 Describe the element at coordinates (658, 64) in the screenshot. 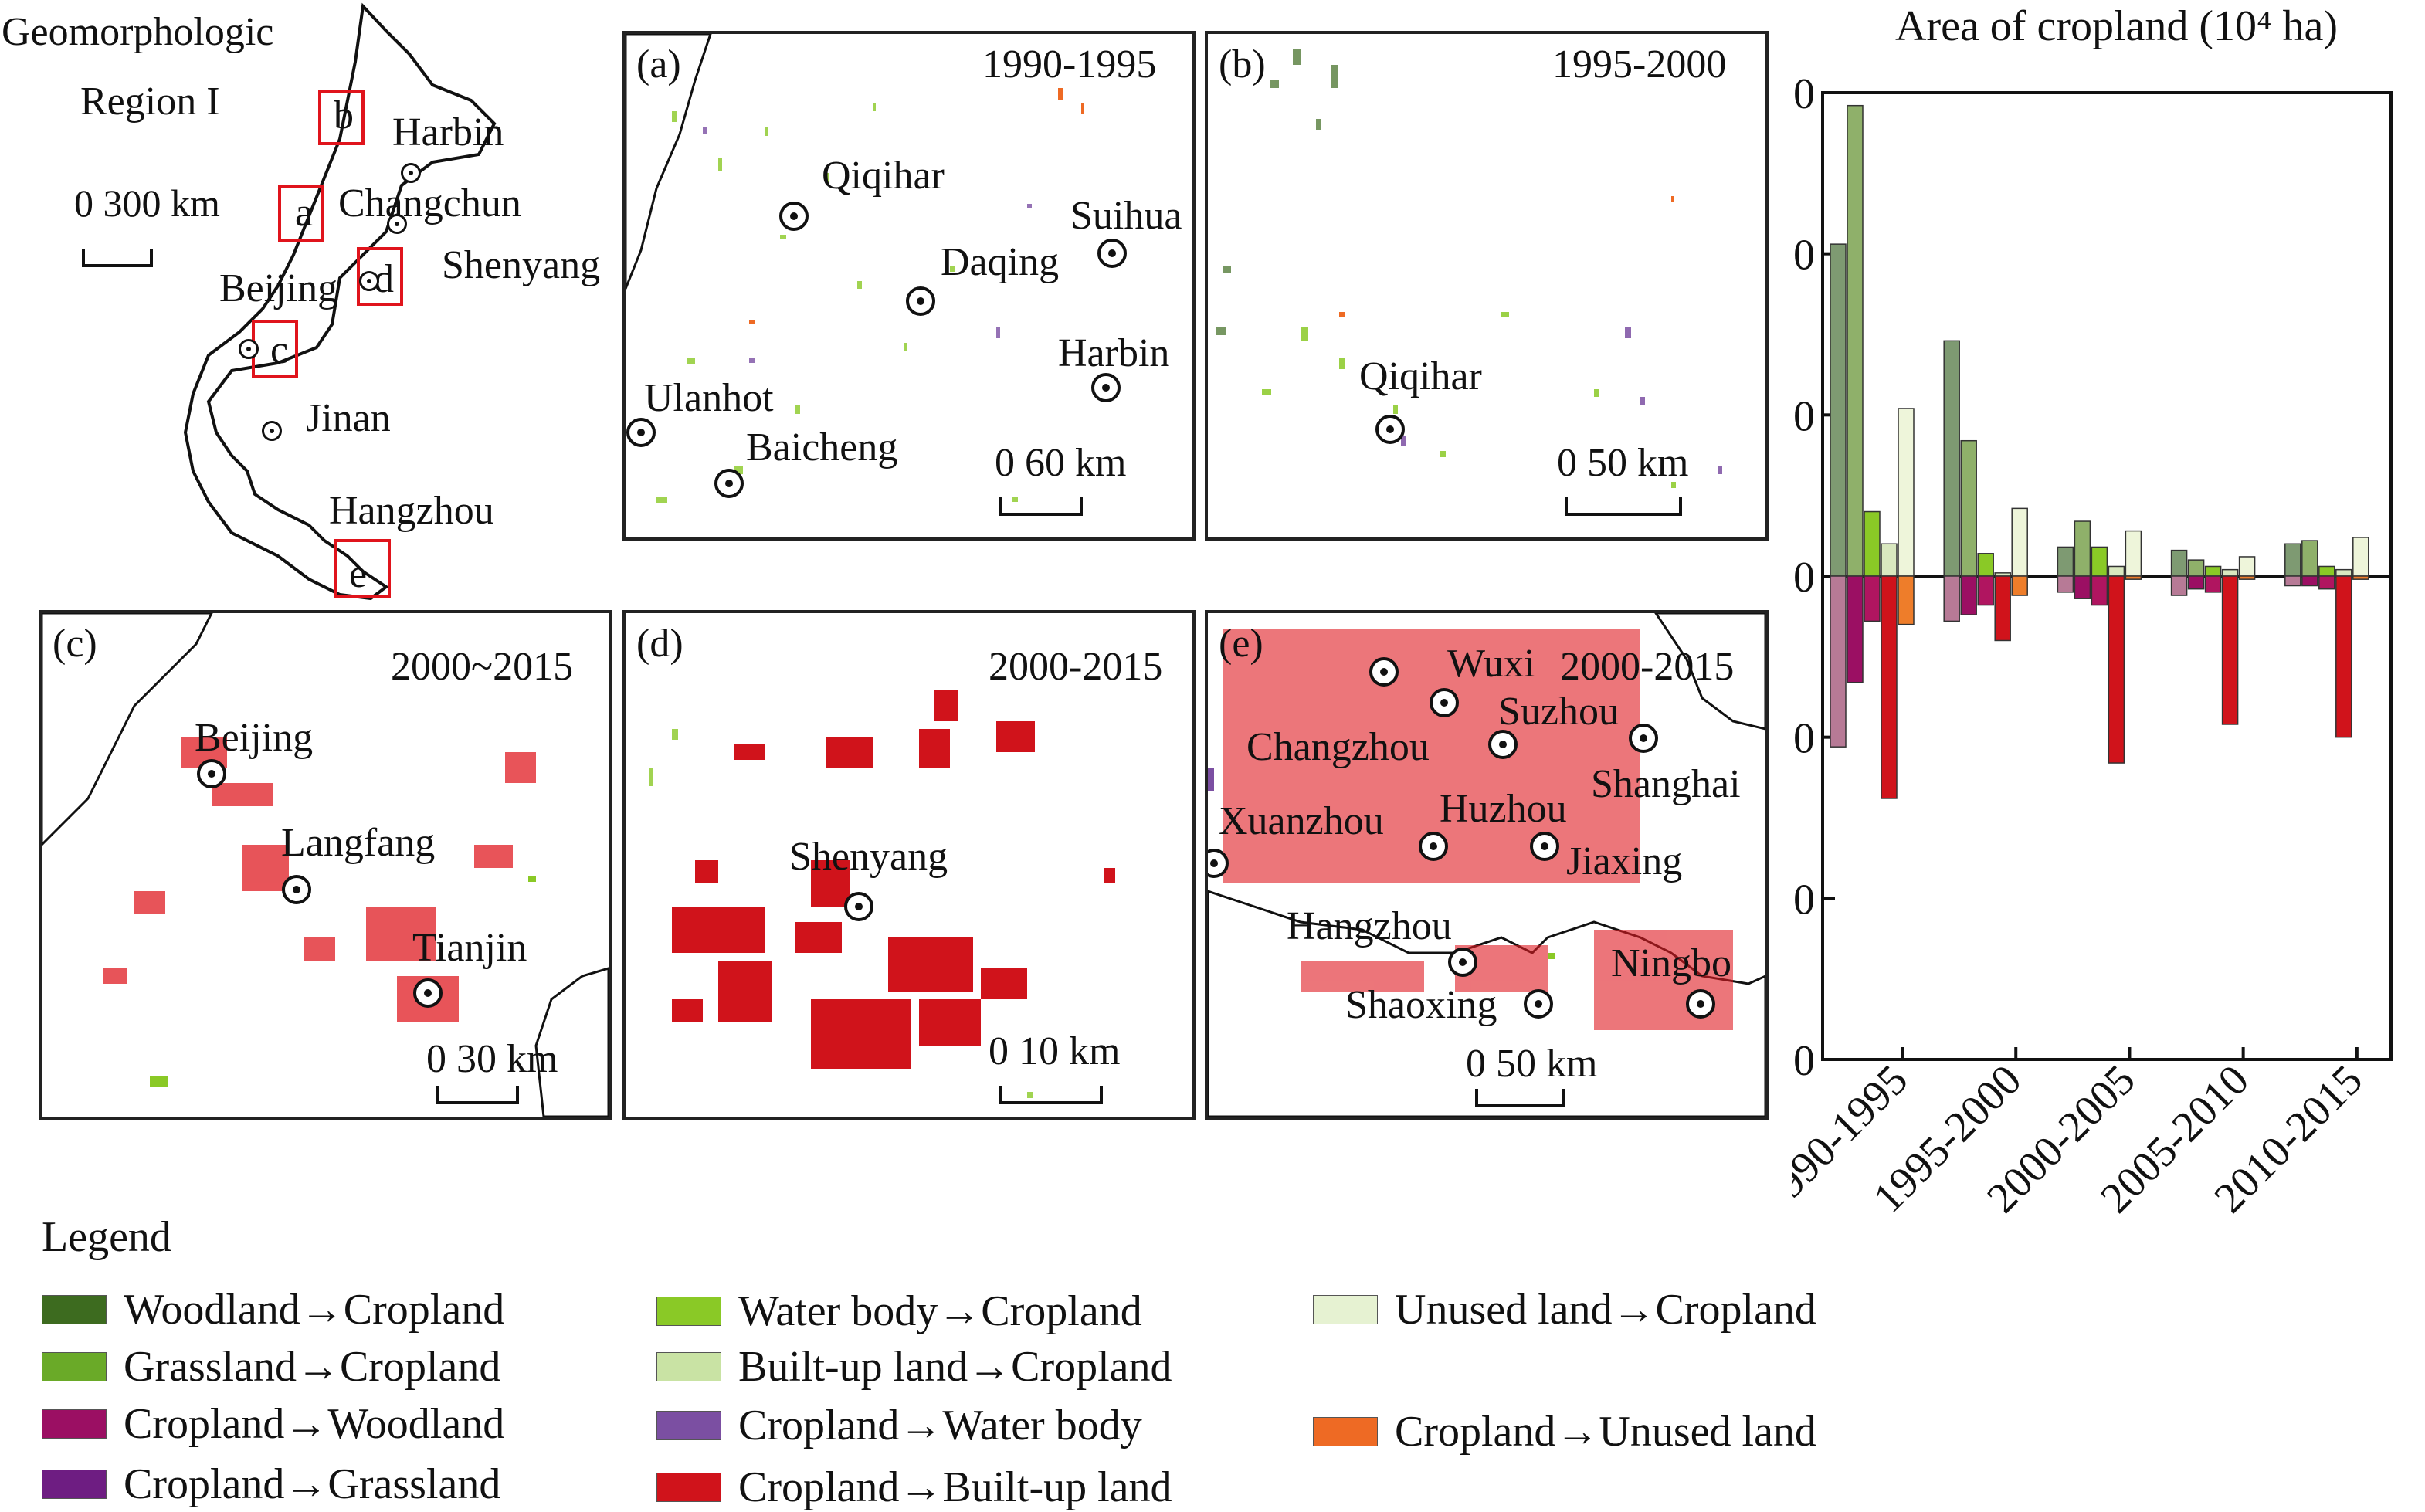

I see `panel-tag: (a)` at that location.